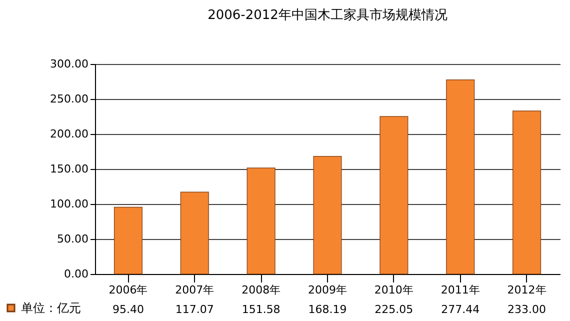 Image resolution: width=570 pixels, height=321 pixels. Describe the element at coordinates (526, 290) in the screenshot. I see `x-tick-label: 2012年` at that location.